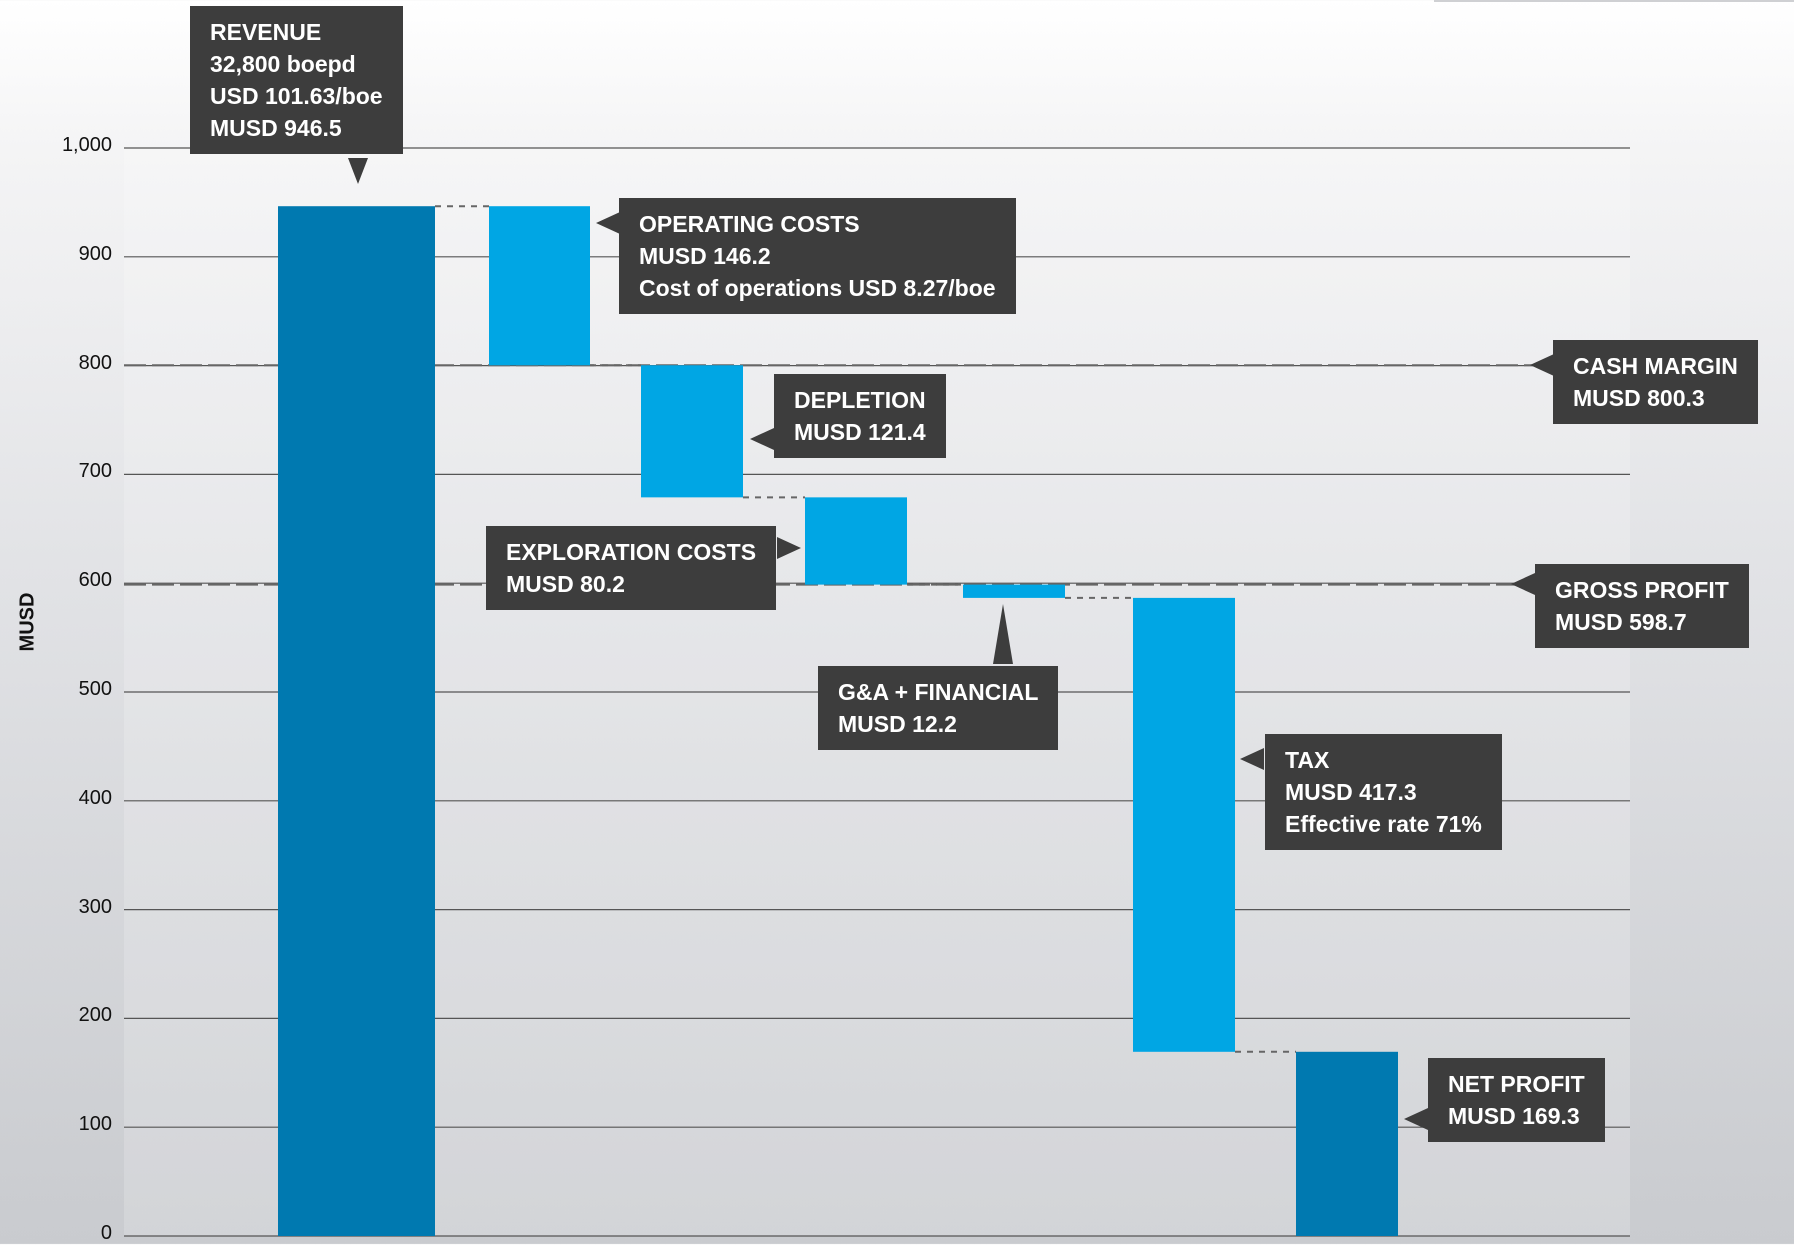  What do you see at coordinates (1655, 366) in the screenshot?
I see `callout-line: CASH MARGIN` at bounding box center [1655, 366].